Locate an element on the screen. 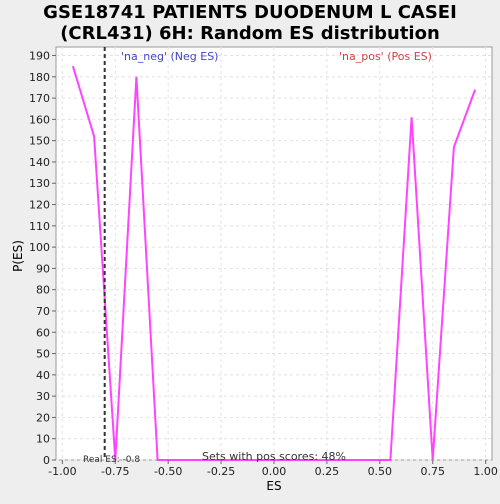 The width and height of the screenshot is (500, 504). x-tick-label: 1.00 is located at coordinates (485, 471).